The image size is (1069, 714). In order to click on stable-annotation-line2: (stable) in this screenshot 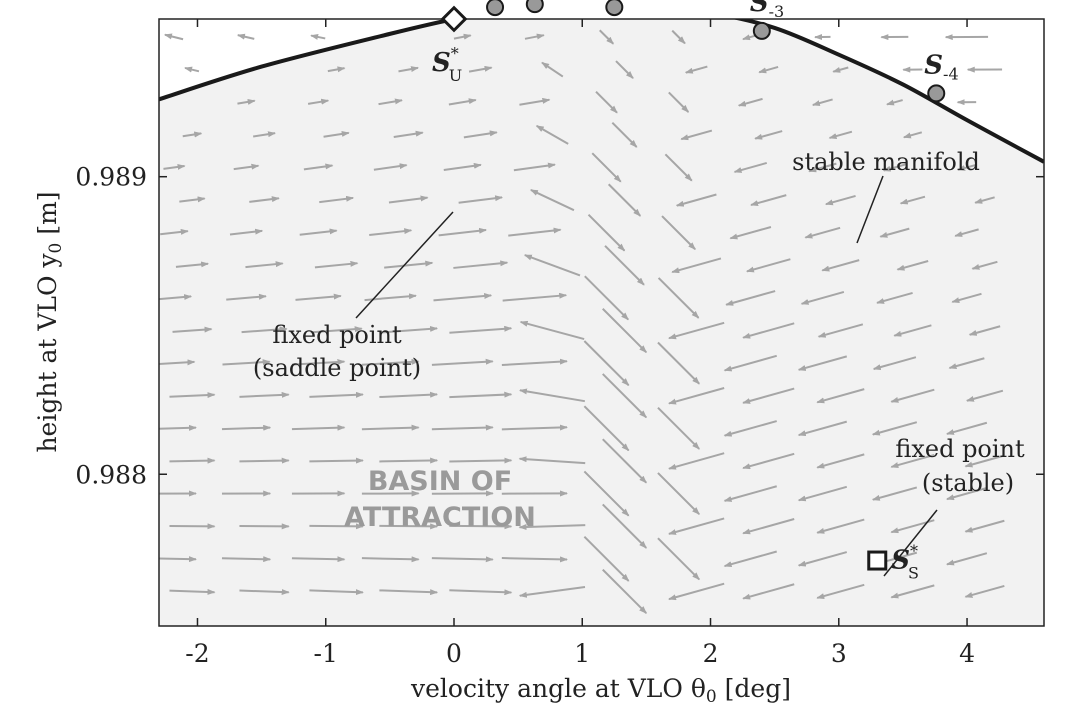, I will do `click(968, 483)`.